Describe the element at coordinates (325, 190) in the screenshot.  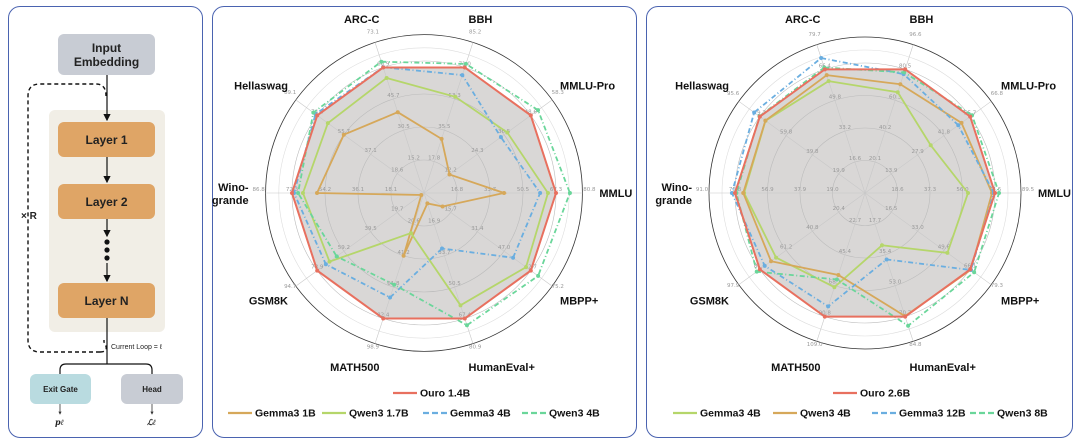
I see `tick-label: 54.2` at that location.